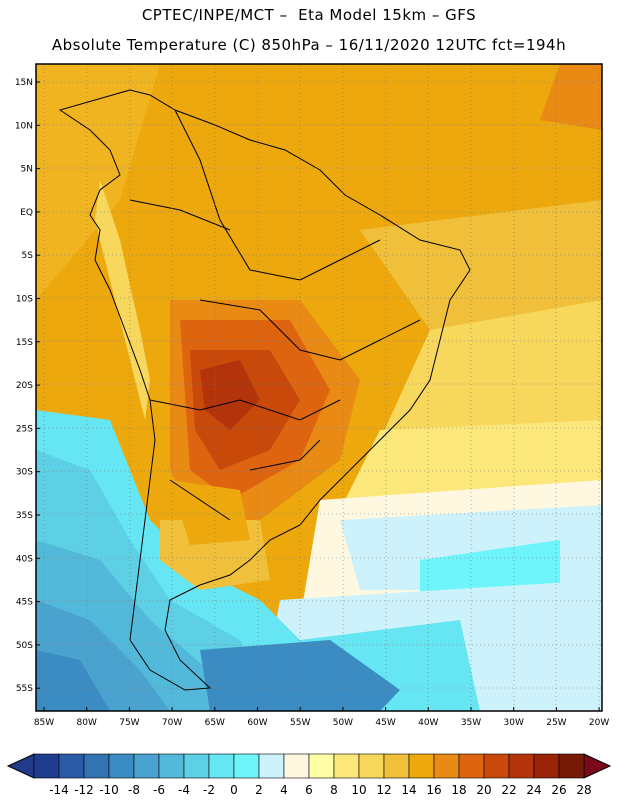  Describe the element at coordinates (184, 790) in the screenshot. I see `colorbar-label: -4` at that location.